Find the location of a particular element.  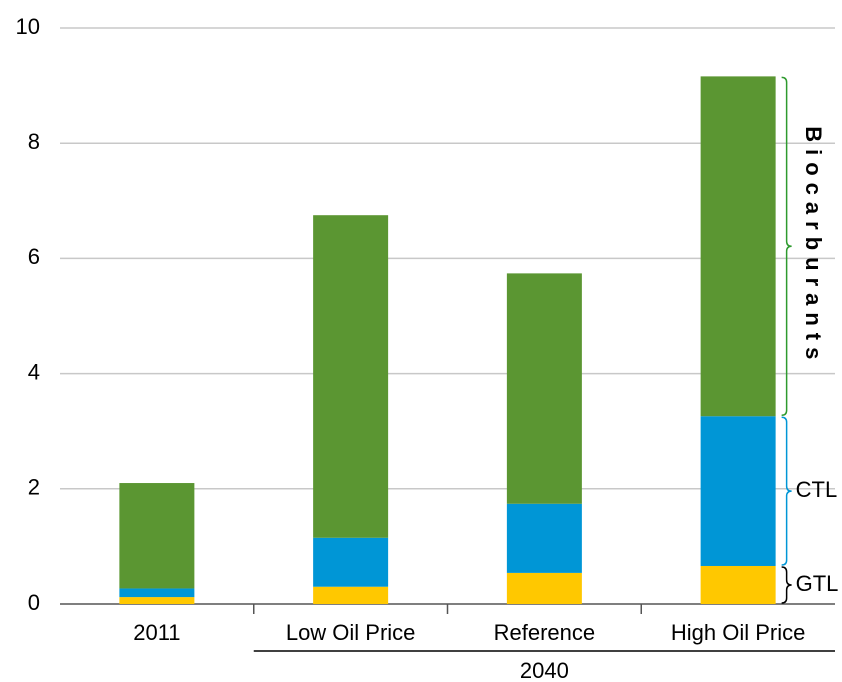

y-tick-label: 0 is located at coordinates (34, 602).